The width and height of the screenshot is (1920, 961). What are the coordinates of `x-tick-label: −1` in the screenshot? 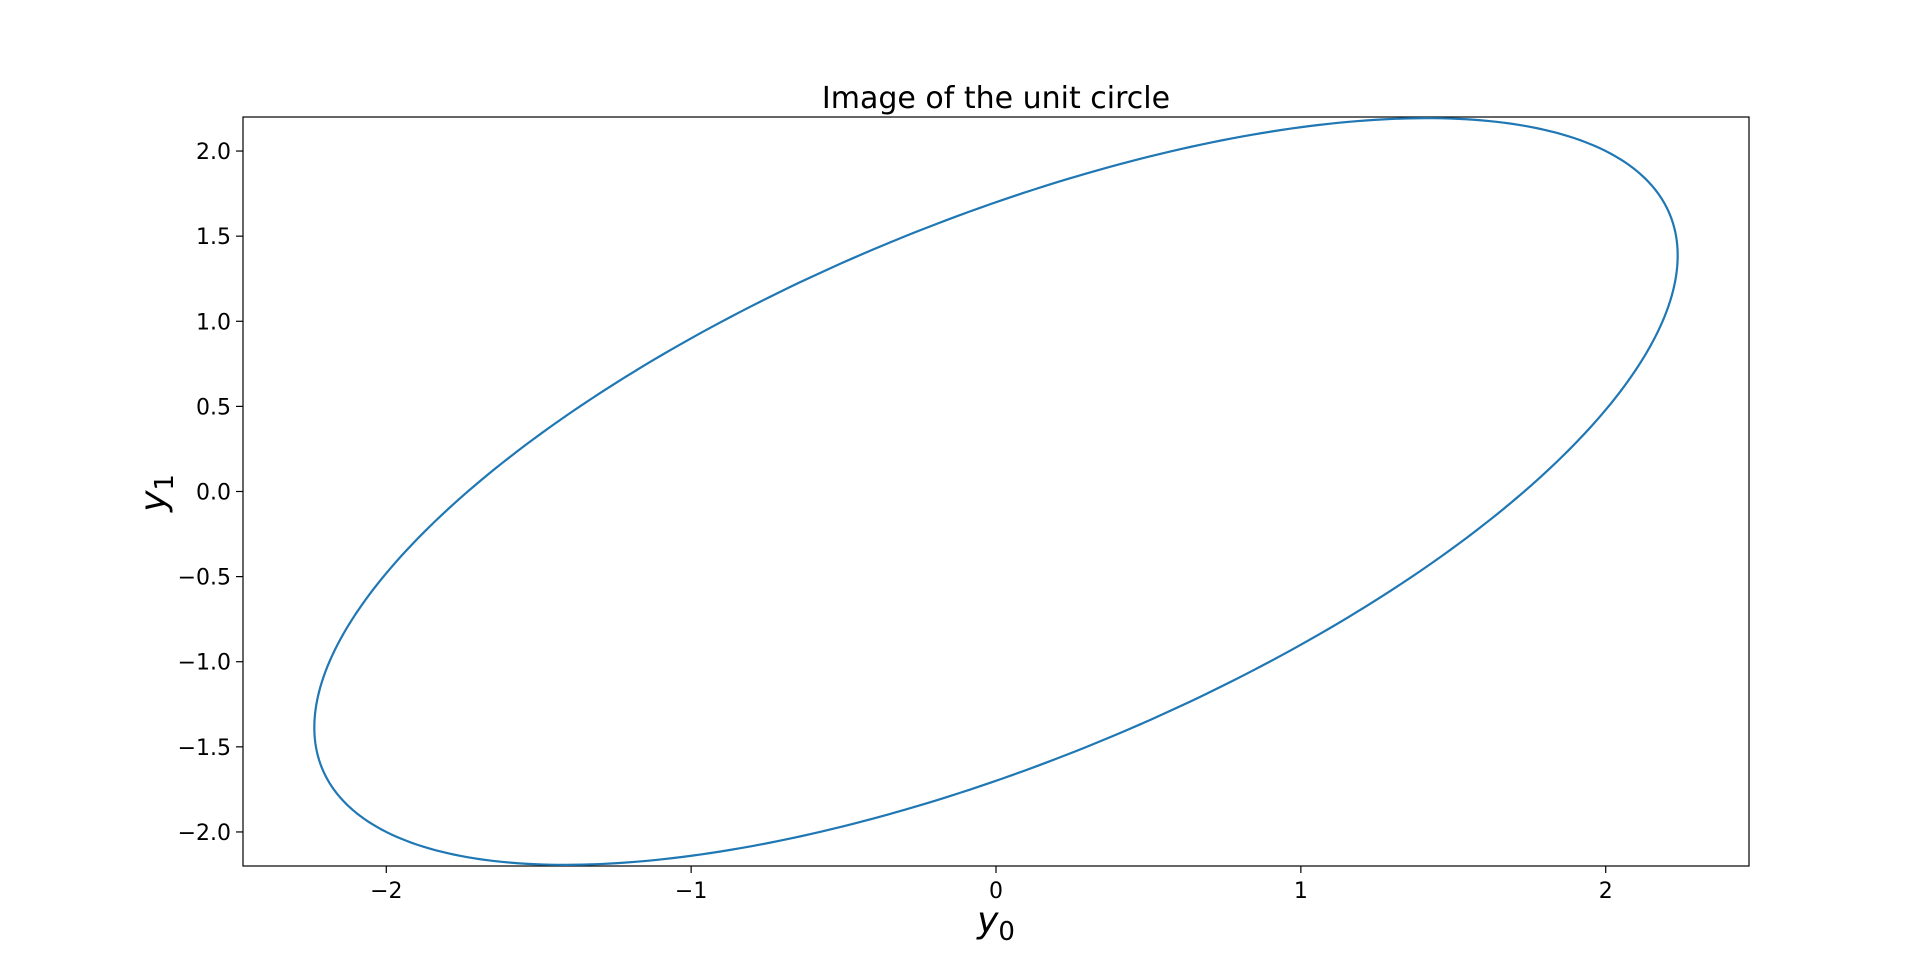 It's located at (691, 891).